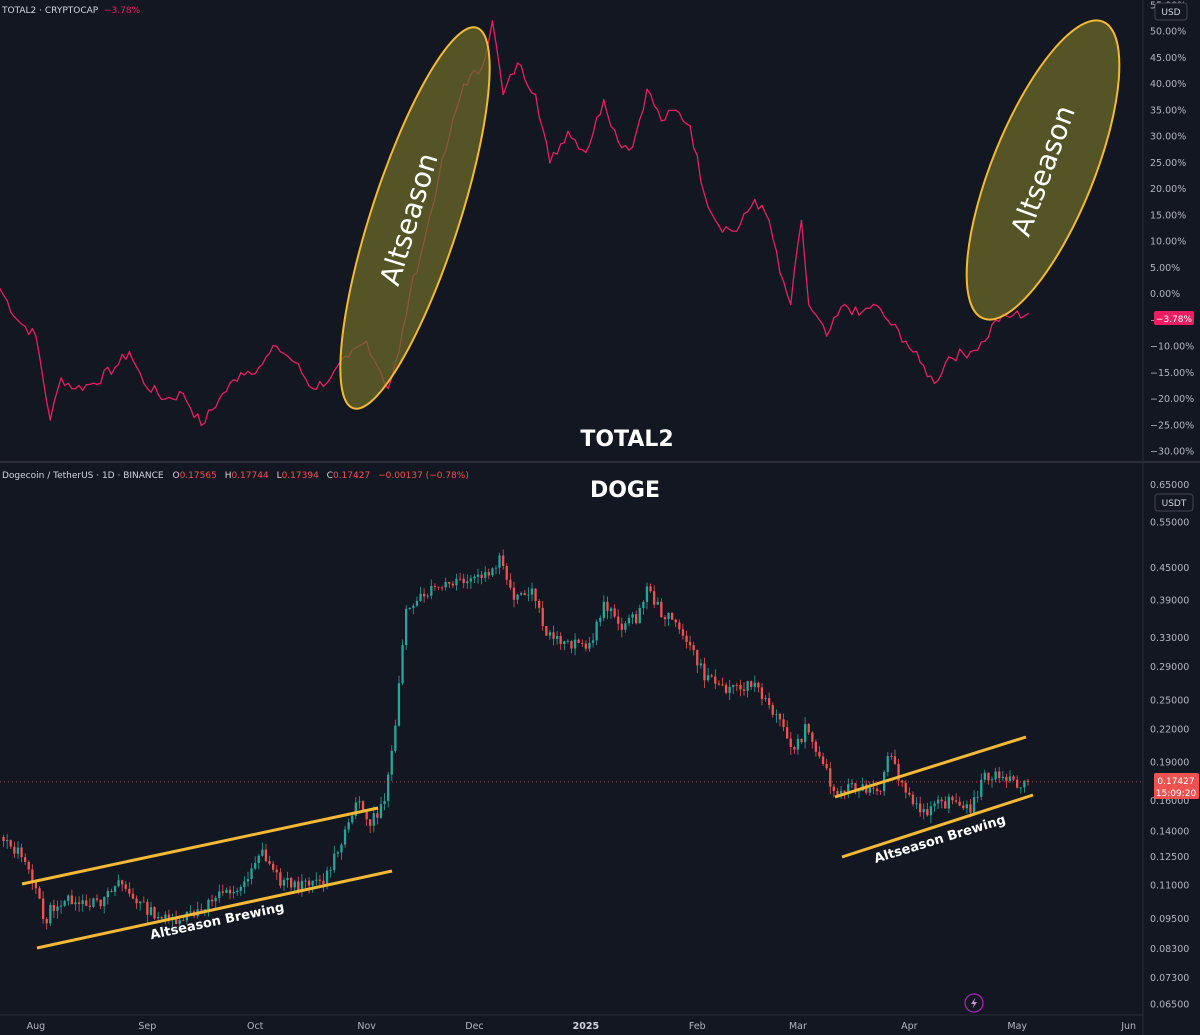 The height and width of the screenshot is (1035, 1200). Describe the element at coordinates (1174, 502) in the screenshot. I see `bottom-currency-button: USDT` at that location.